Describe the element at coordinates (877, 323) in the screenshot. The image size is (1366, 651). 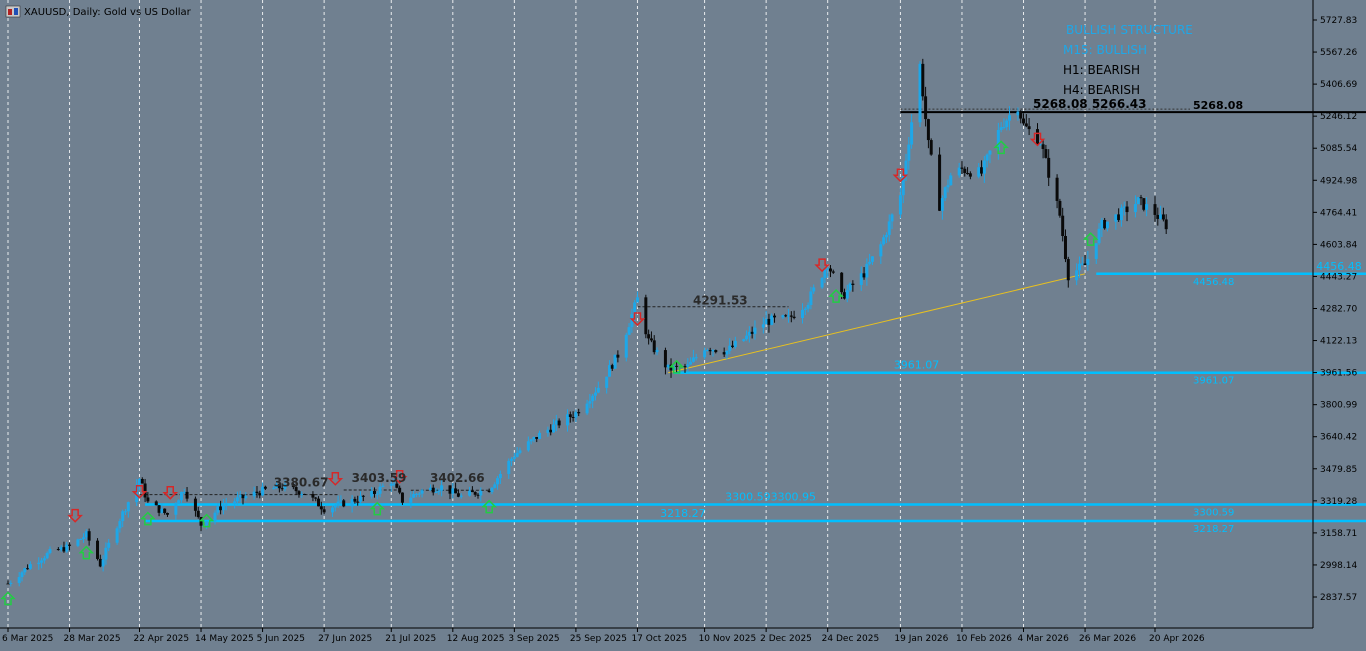
I see `trendline` at that location.